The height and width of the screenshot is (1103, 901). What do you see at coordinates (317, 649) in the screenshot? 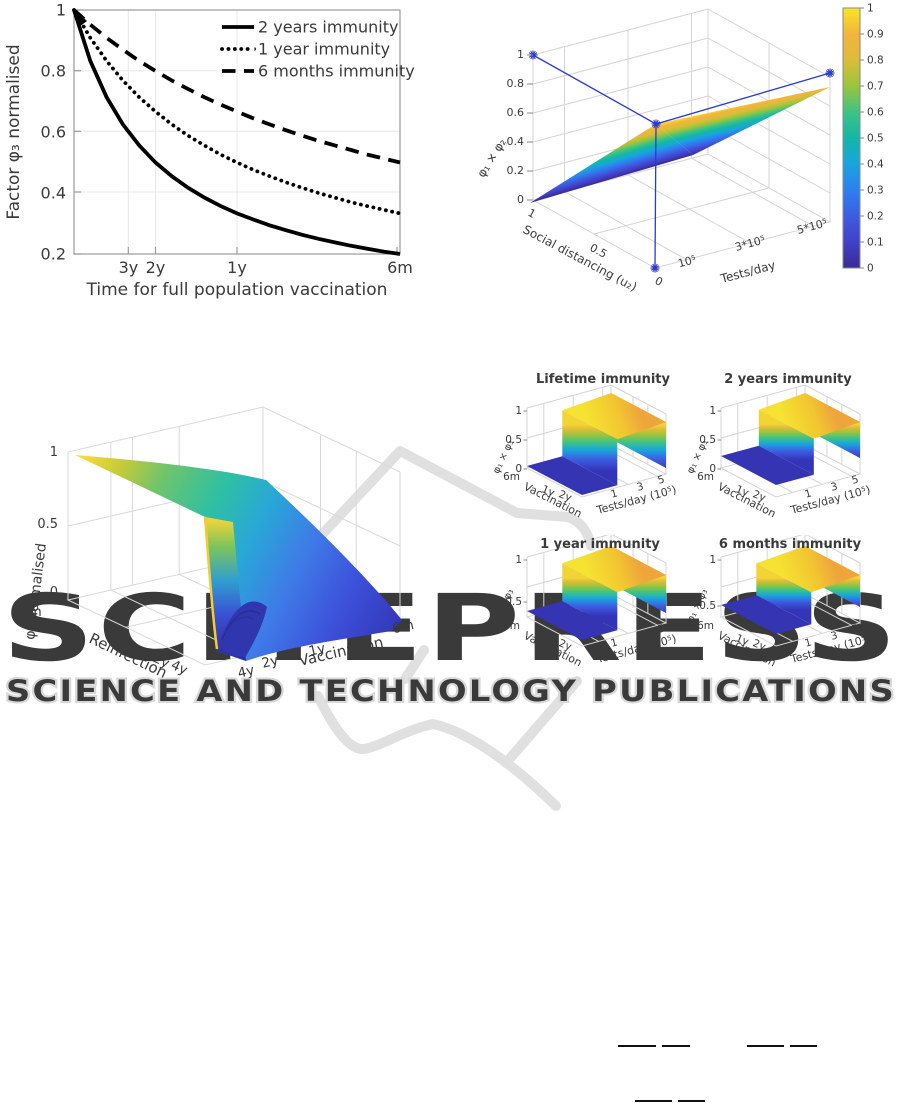
I see `fig3-x-tick: 1y` at bounding box center [317, 649].